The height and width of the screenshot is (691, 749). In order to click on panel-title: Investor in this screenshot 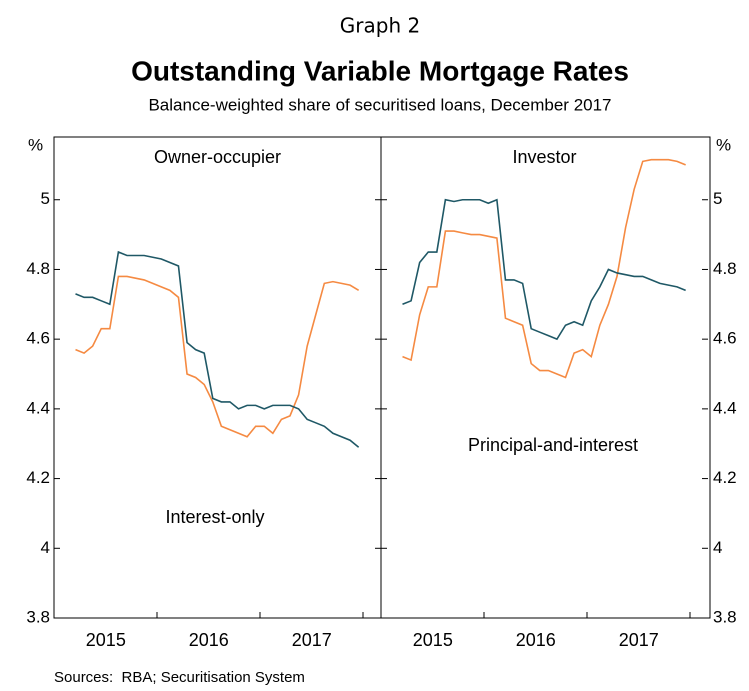, I will do `click(544, 157)`.